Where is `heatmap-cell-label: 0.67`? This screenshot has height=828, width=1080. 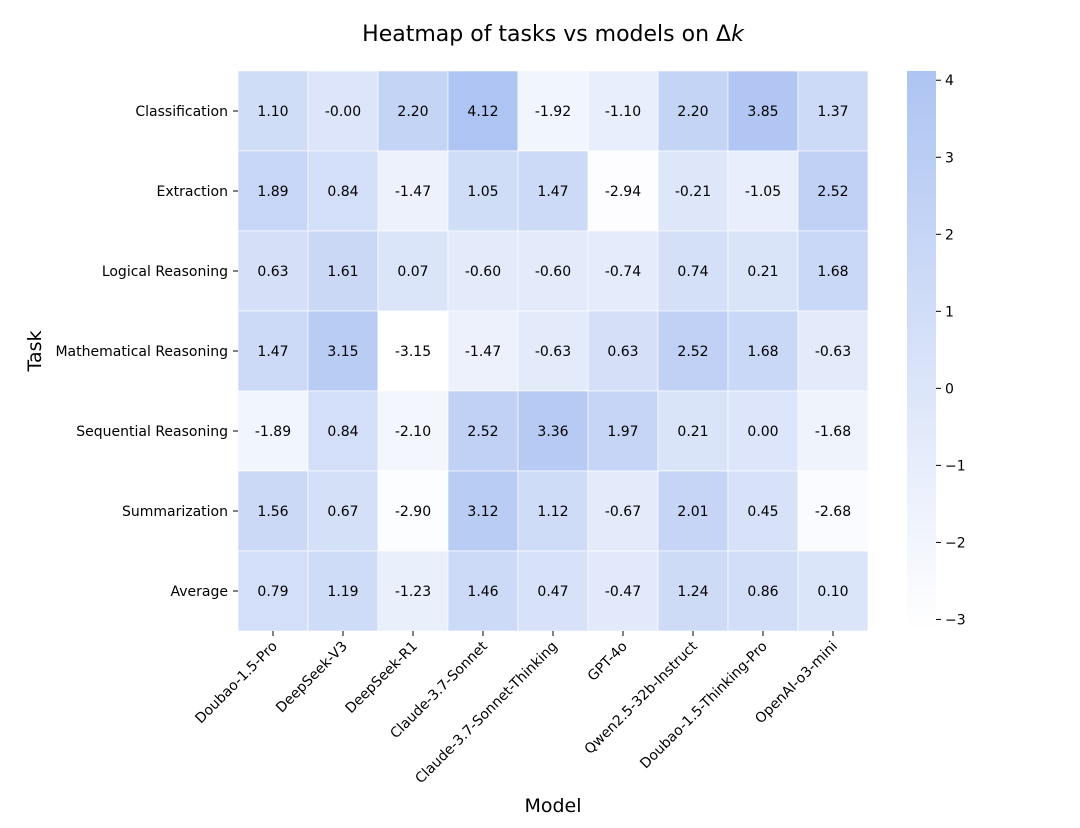 heatmap-cell-label: 0.67 is located at coordinates (342, 512).